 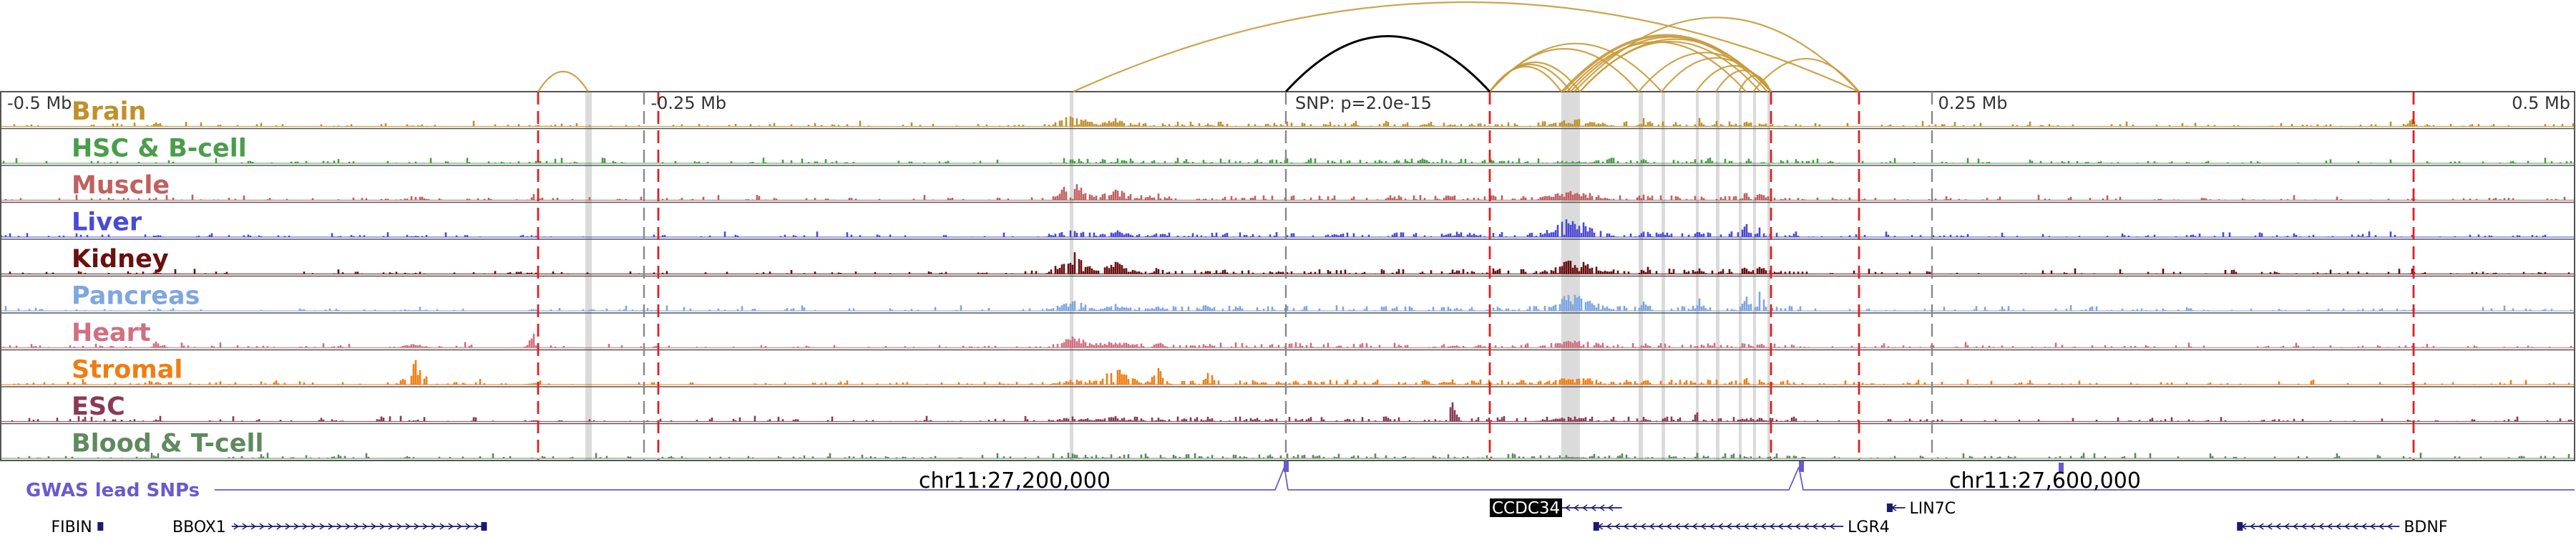 I want to click on track-label: ESC, so click(x=98, y=406).